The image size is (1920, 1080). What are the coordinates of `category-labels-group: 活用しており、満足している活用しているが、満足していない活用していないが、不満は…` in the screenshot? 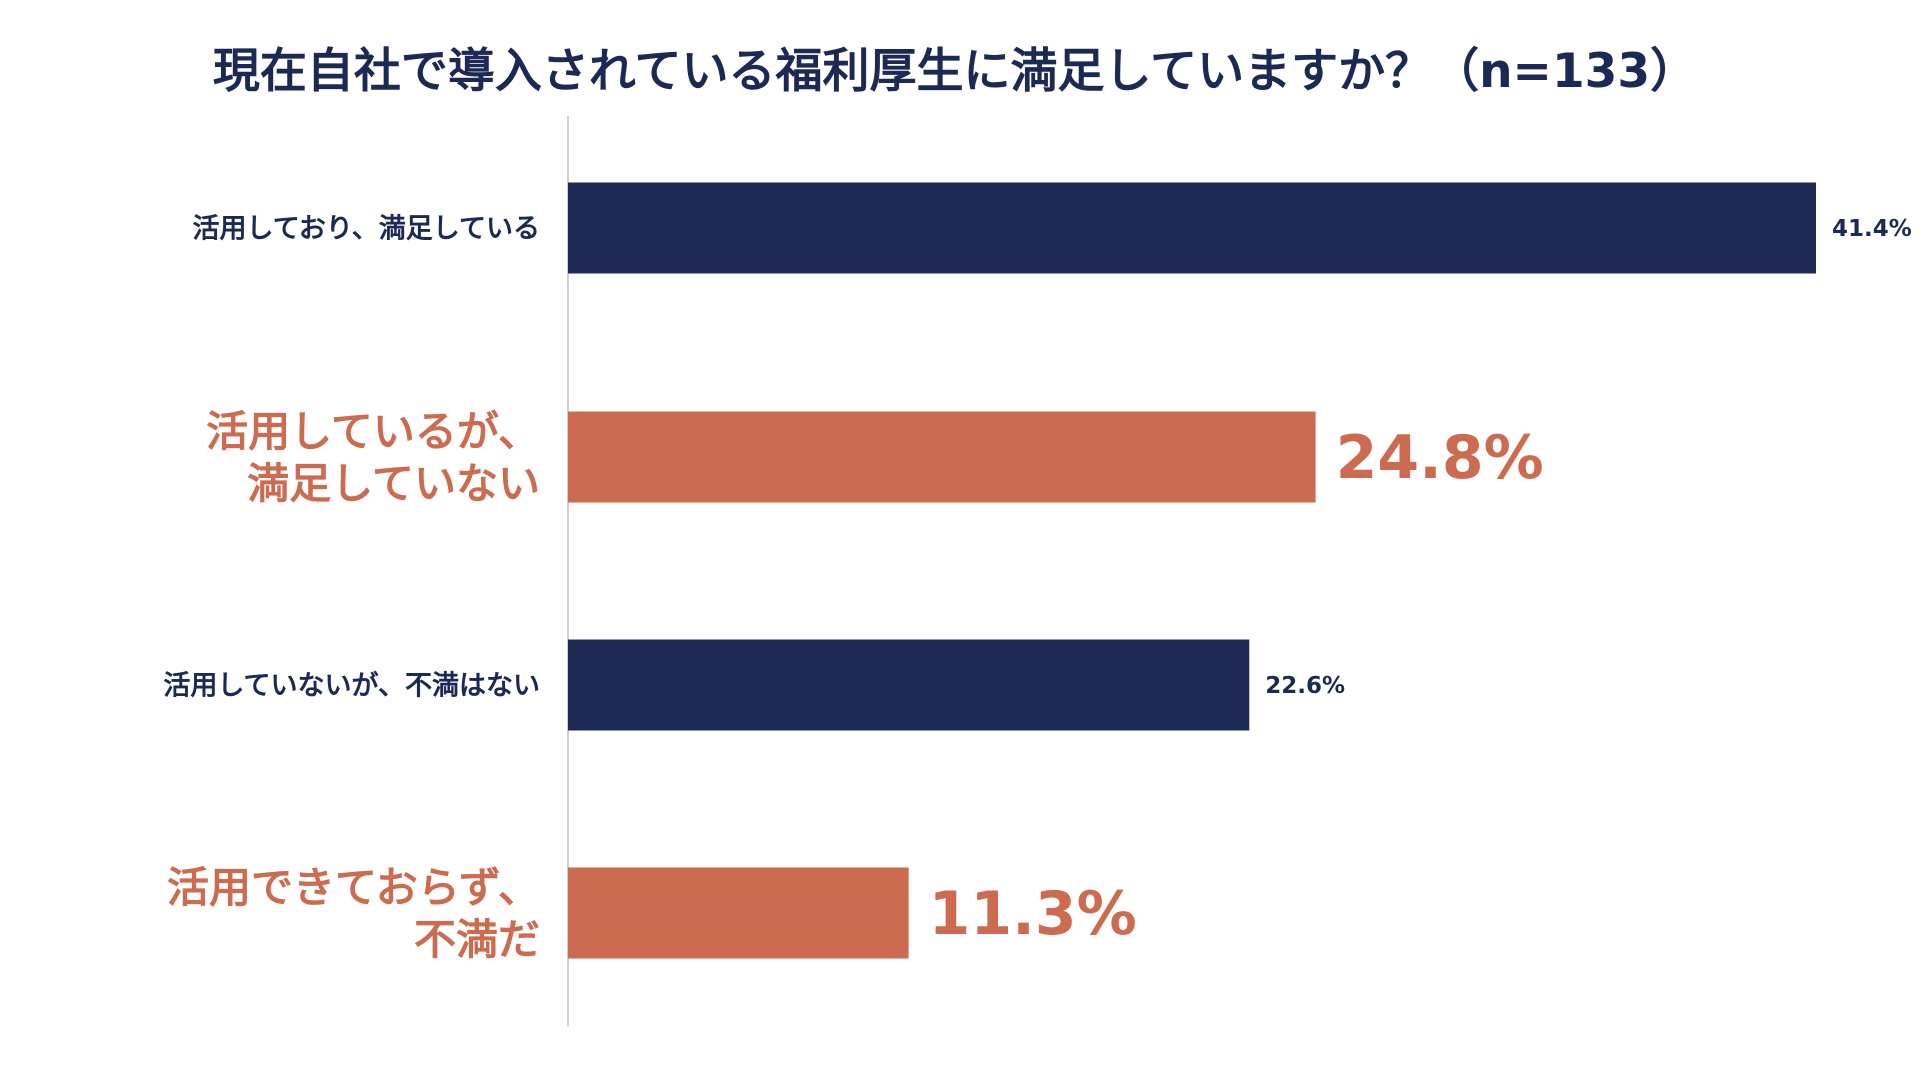 It's located at (351, 589).